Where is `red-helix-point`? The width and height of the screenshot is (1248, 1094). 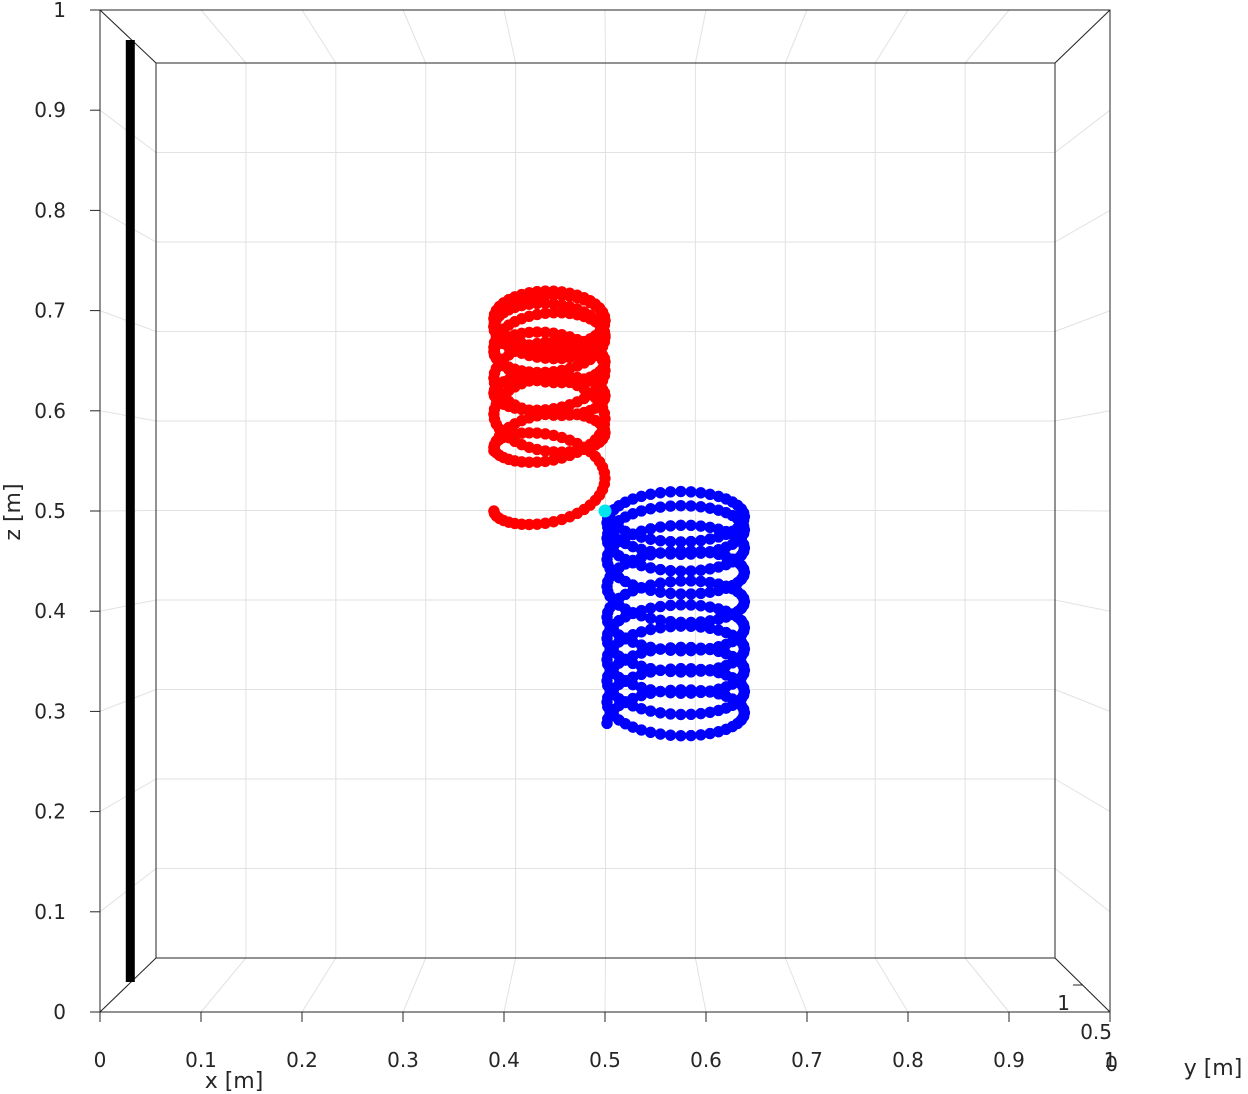
red-helix-point is located at coordinates (494, 451).